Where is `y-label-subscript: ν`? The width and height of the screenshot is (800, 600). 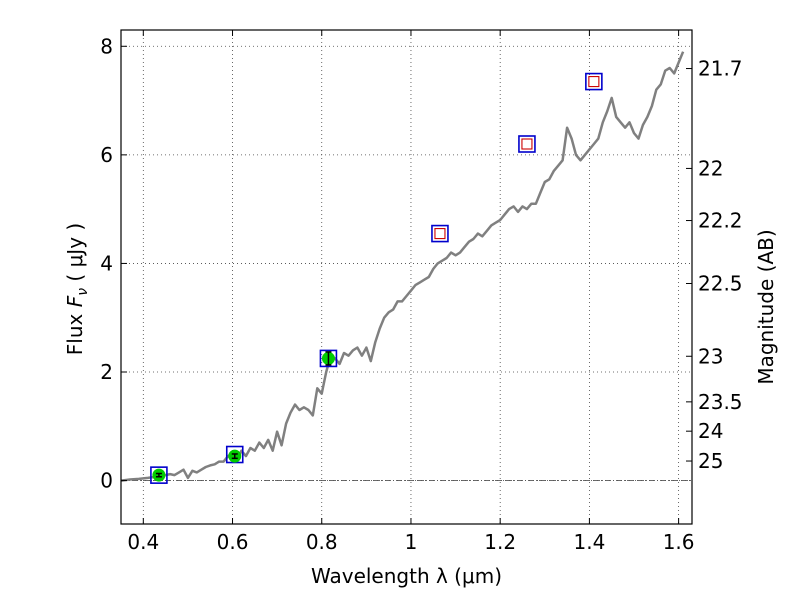 y-label-subscript: ν is located at coordinates (83, 292).